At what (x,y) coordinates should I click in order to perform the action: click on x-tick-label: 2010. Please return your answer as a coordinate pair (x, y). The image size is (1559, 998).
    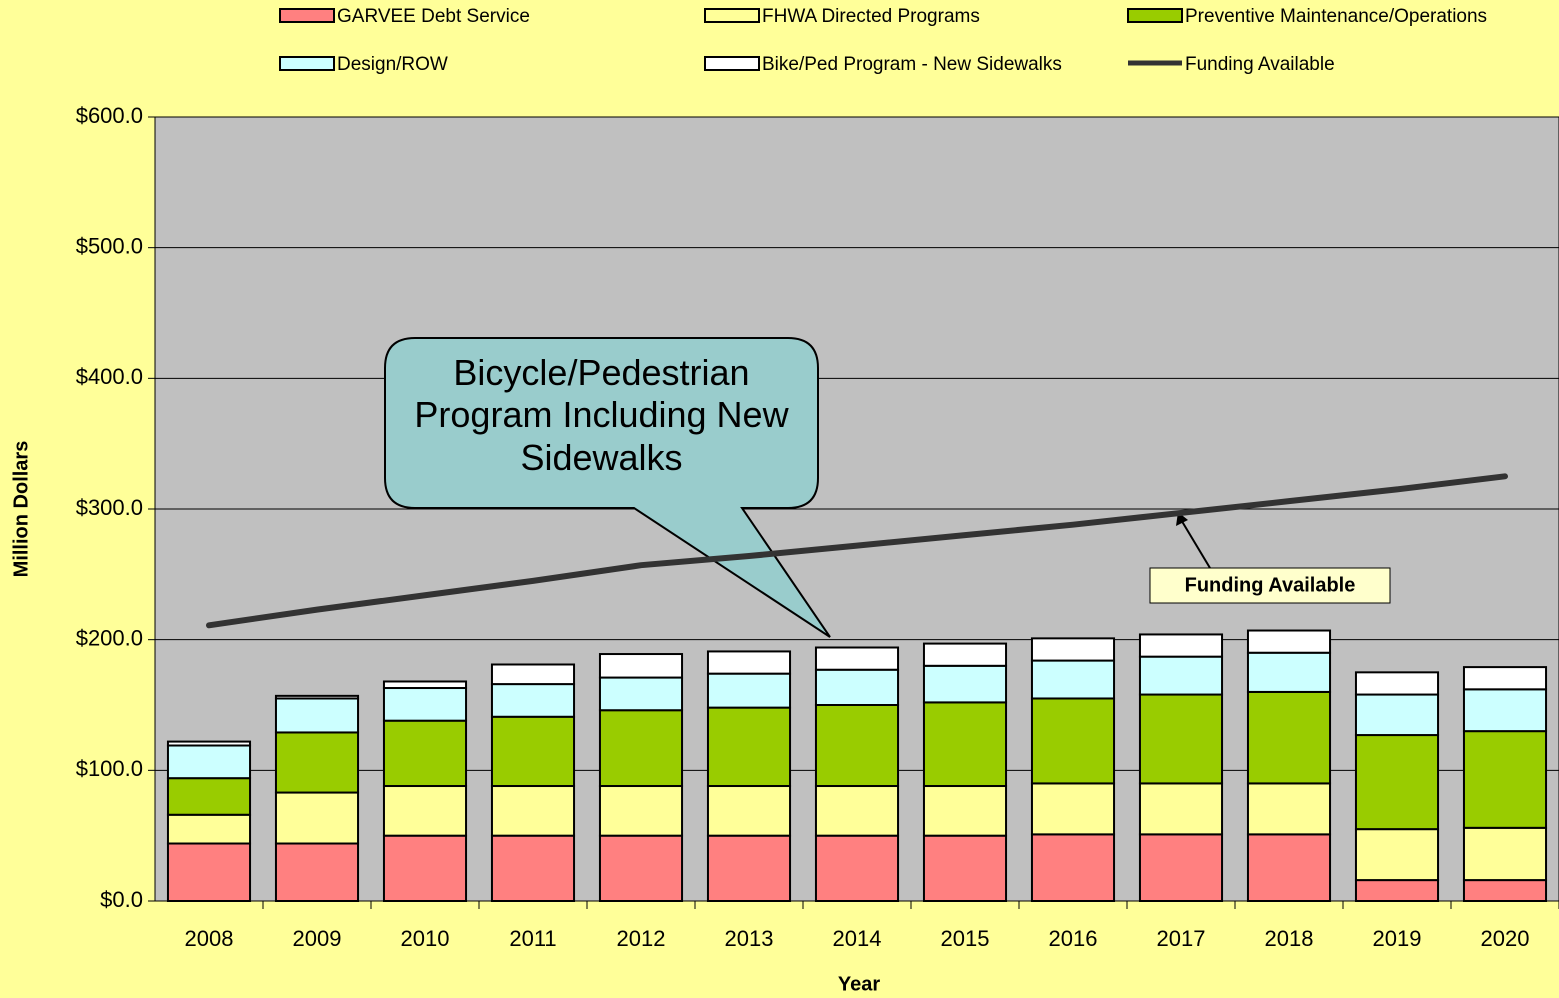
    Looking at the image, I should click on (425, 938).